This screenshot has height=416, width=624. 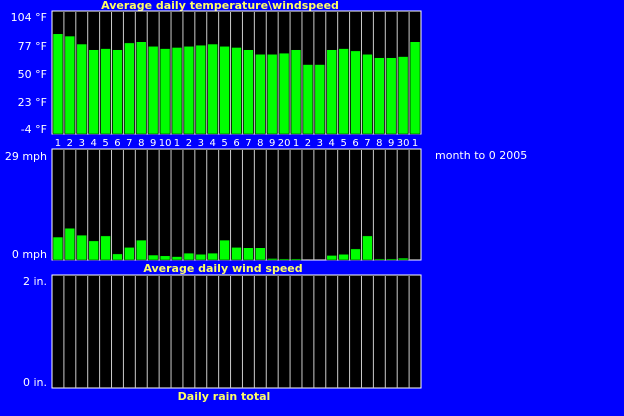 I want to click on temp-ytick-label: 104 °F, so click(x=29, y=17).